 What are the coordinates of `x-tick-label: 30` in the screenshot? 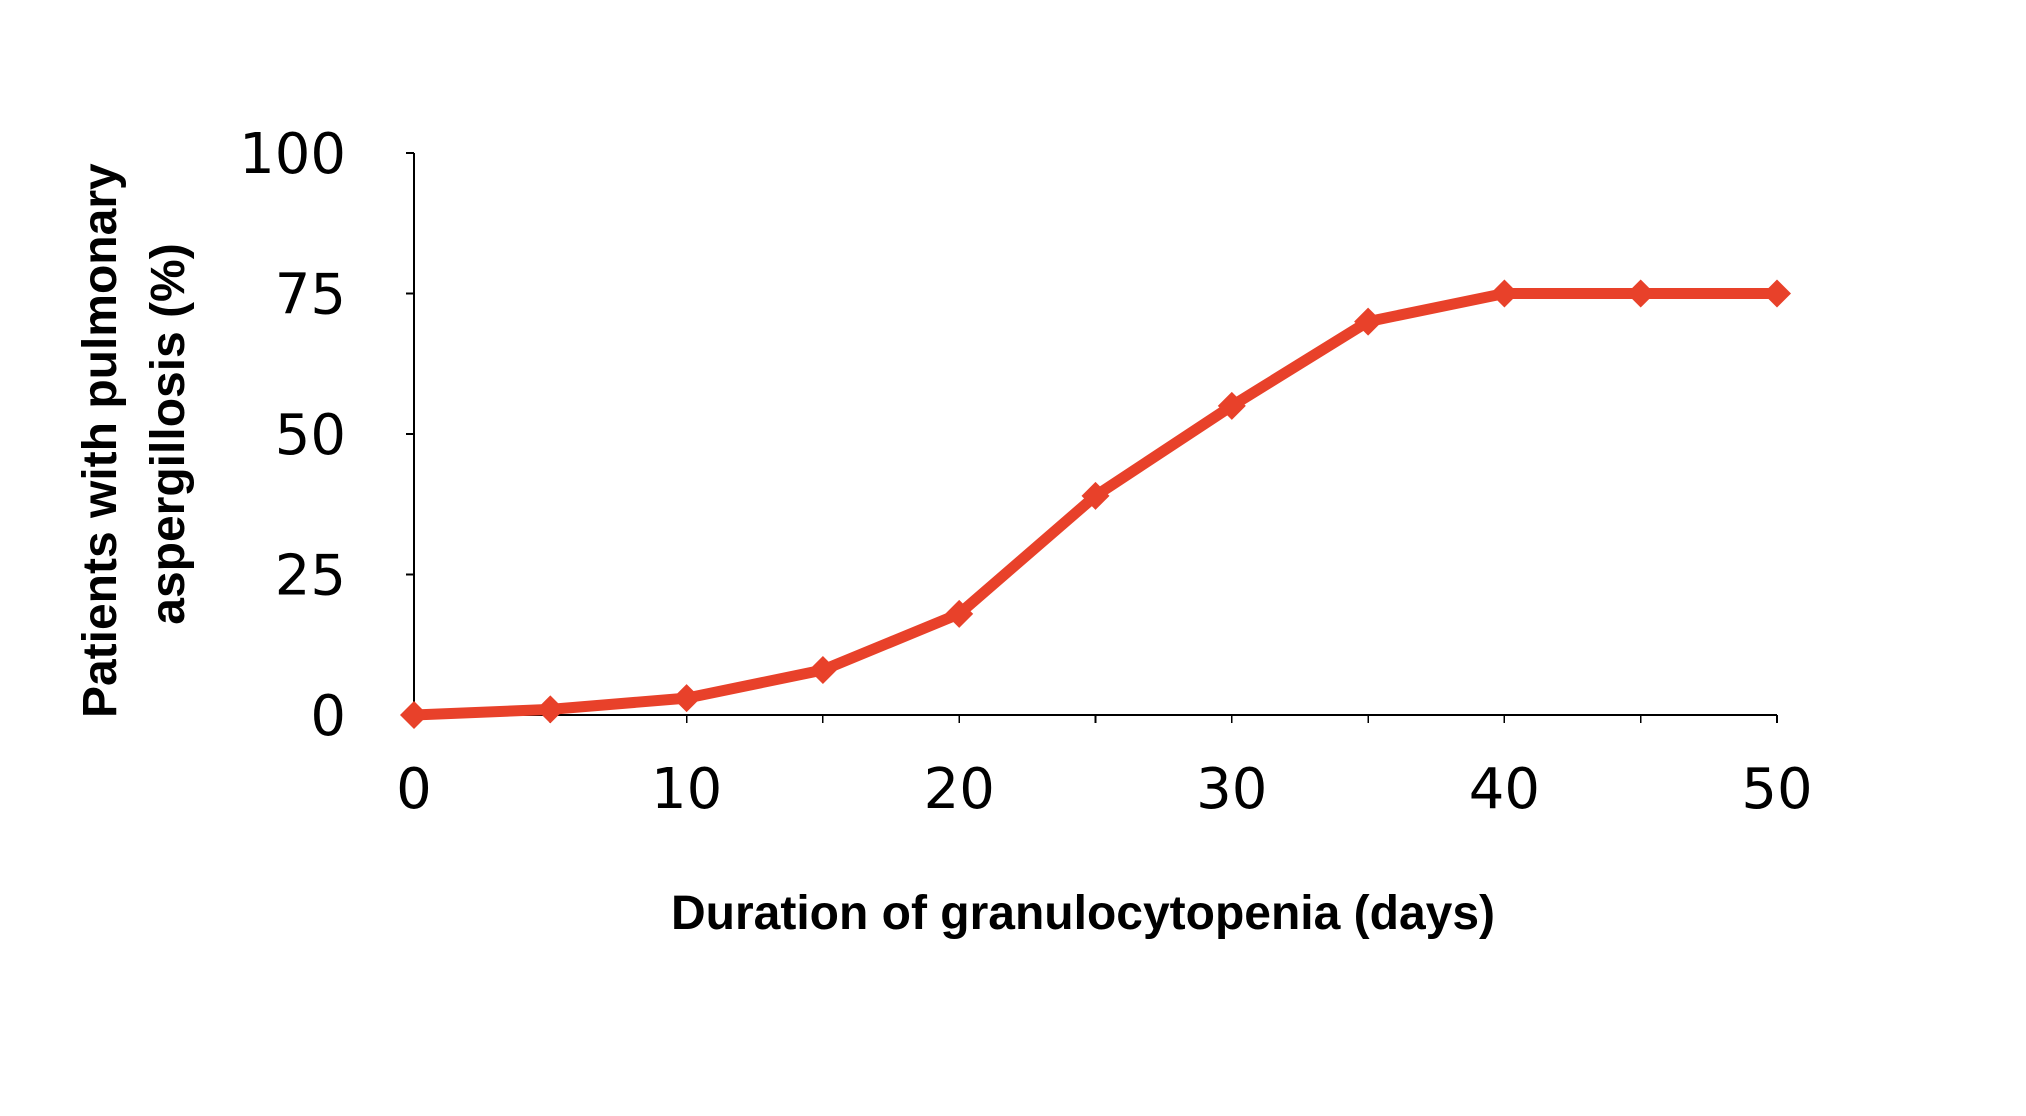 It's located at (1231, 789).